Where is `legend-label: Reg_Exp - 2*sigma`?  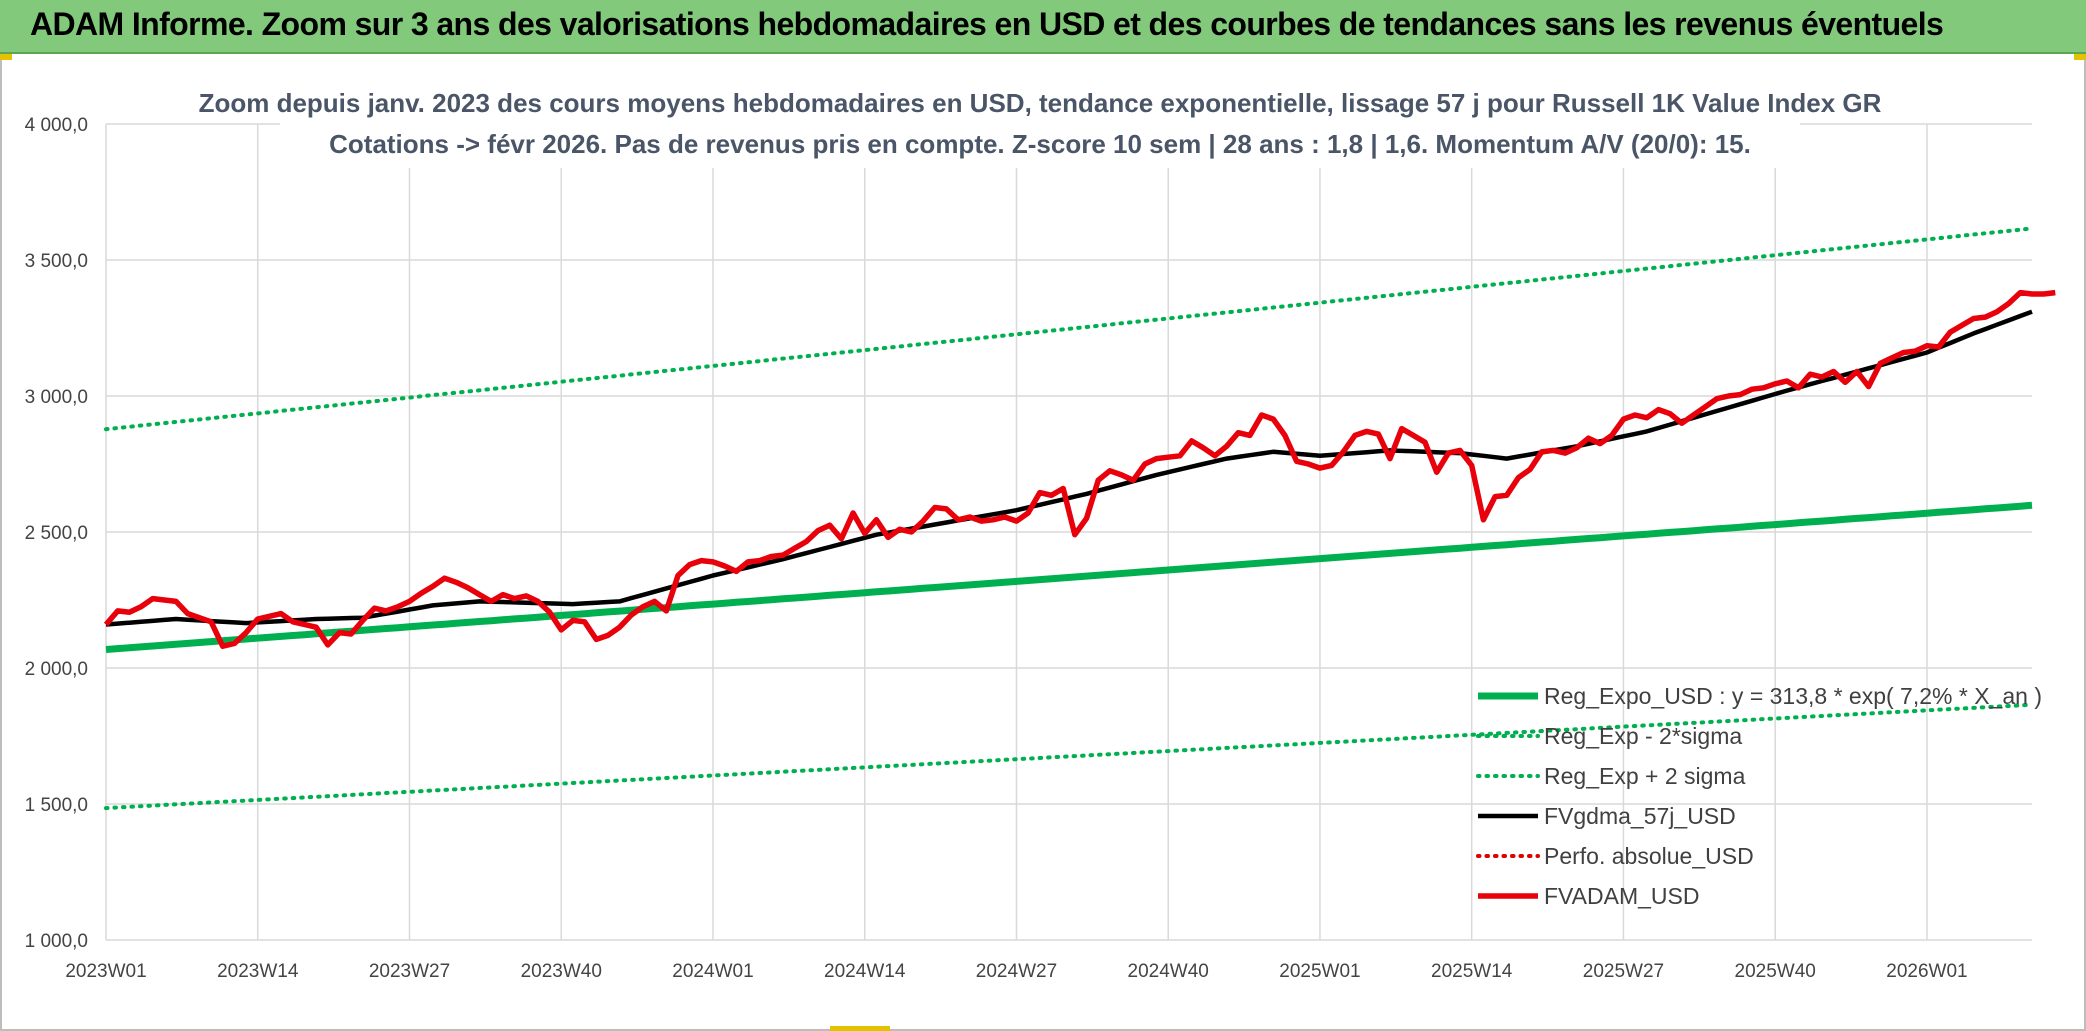 legend-label: Reg_Exp - 2*sigma is located at coordinates (1643, 736).